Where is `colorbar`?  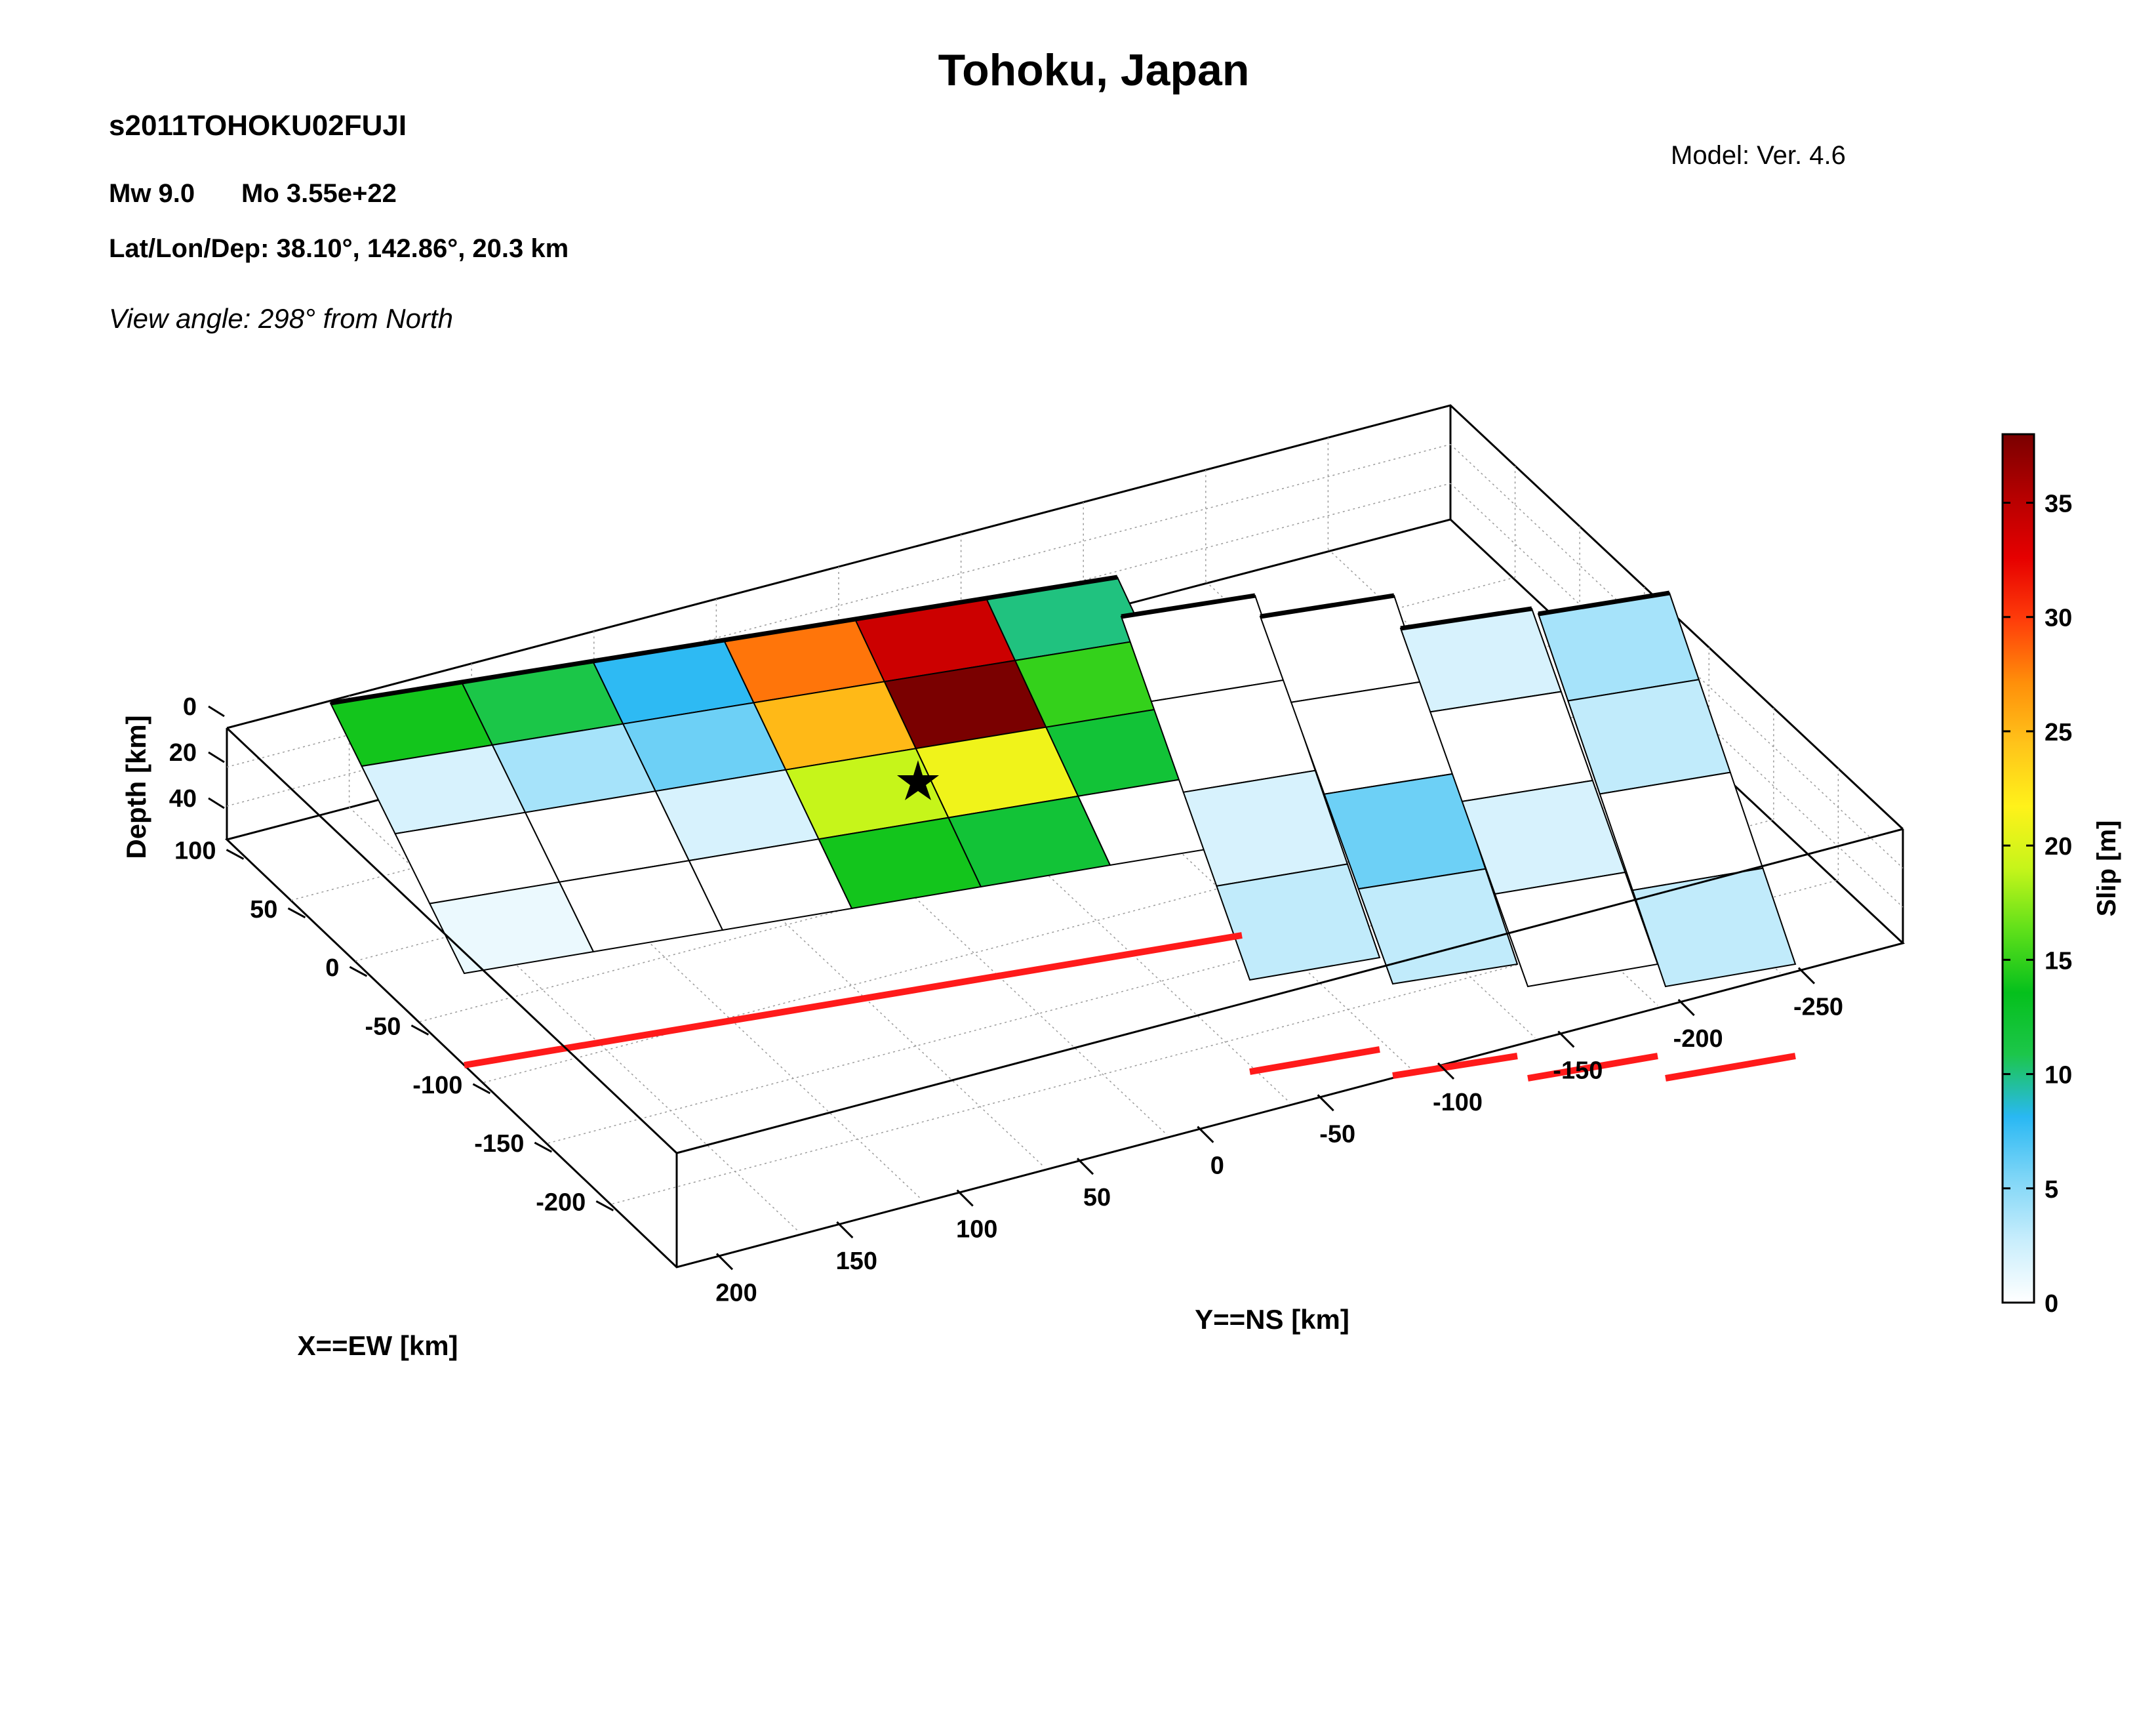
colorbar is located at coordinates (2018, 868).